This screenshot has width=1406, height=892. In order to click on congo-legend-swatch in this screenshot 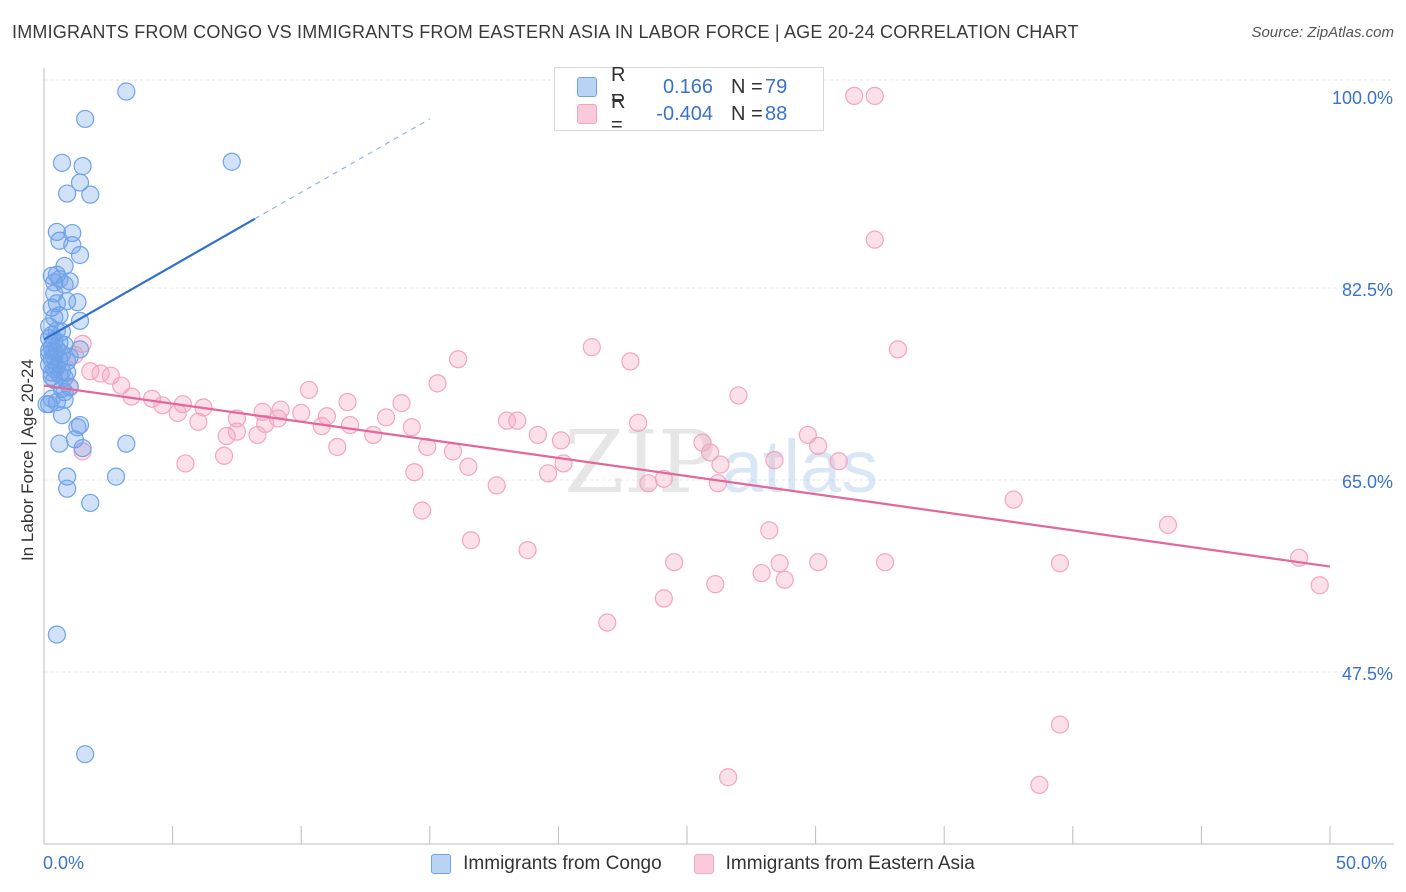, I will do `click(441, 864)`.